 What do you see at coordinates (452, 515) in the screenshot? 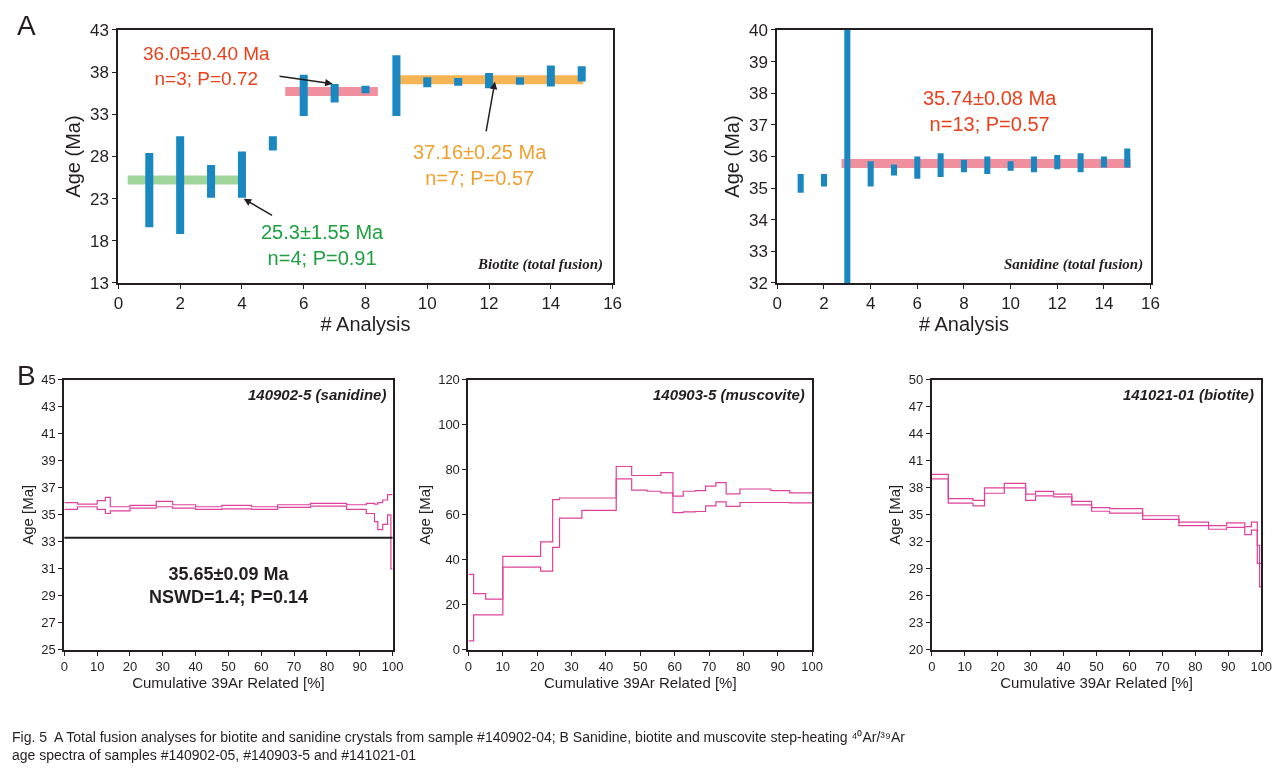
I see `y-tick-label: 60` at bounding box center [452, 515].